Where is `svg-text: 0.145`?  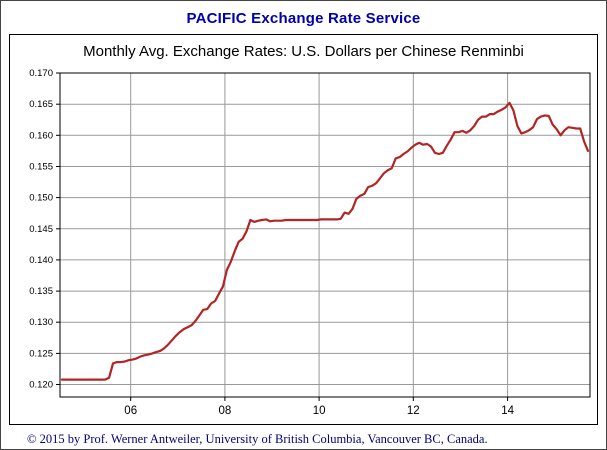 svg-text: 0.145 is located at coordinates (41, 229).